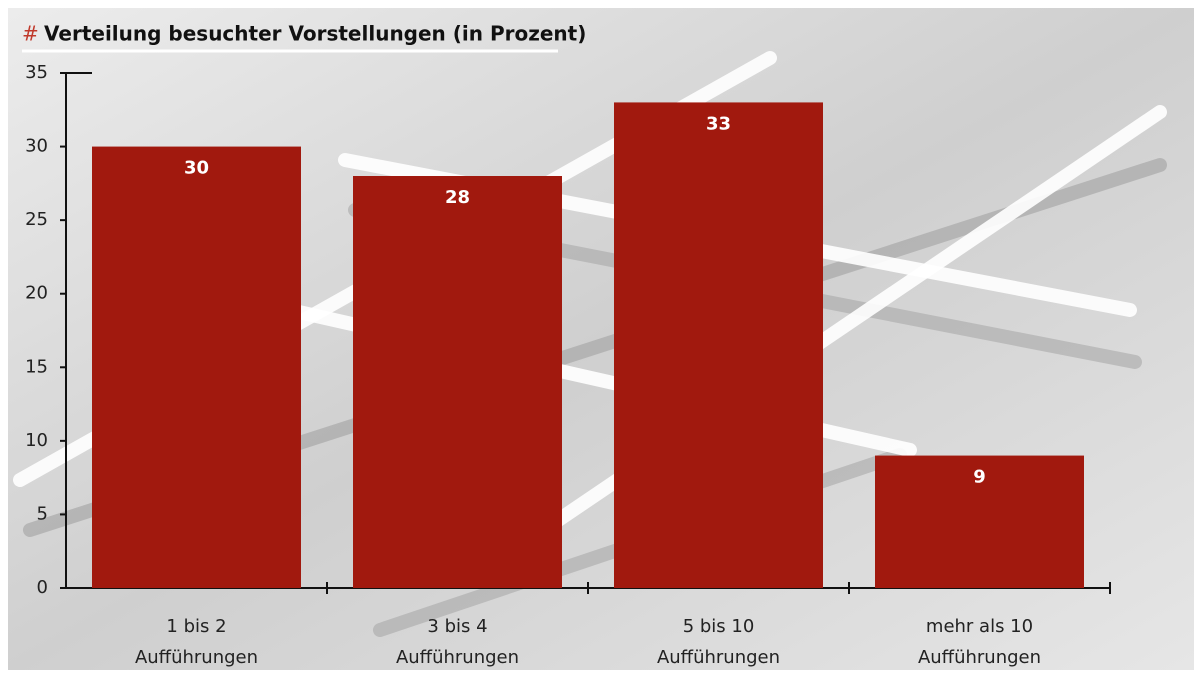 This screenshot has height=682, width=1202. I want to click on y-tick-label: 25, so click(36, 219).